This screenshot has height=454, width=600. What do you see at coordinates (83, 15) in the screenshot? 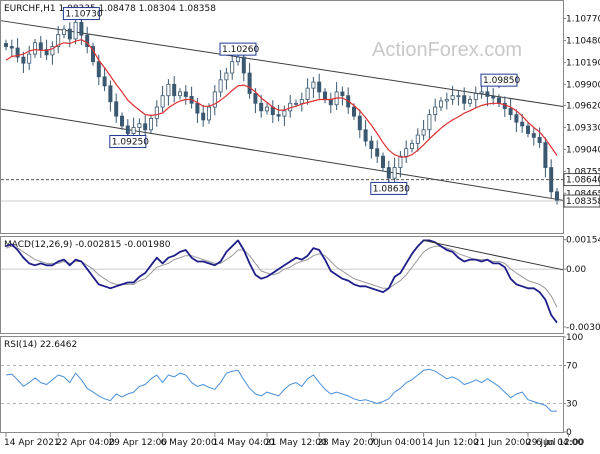
I see `annotation-label: 1.10730` at bounding box center [83, 15].